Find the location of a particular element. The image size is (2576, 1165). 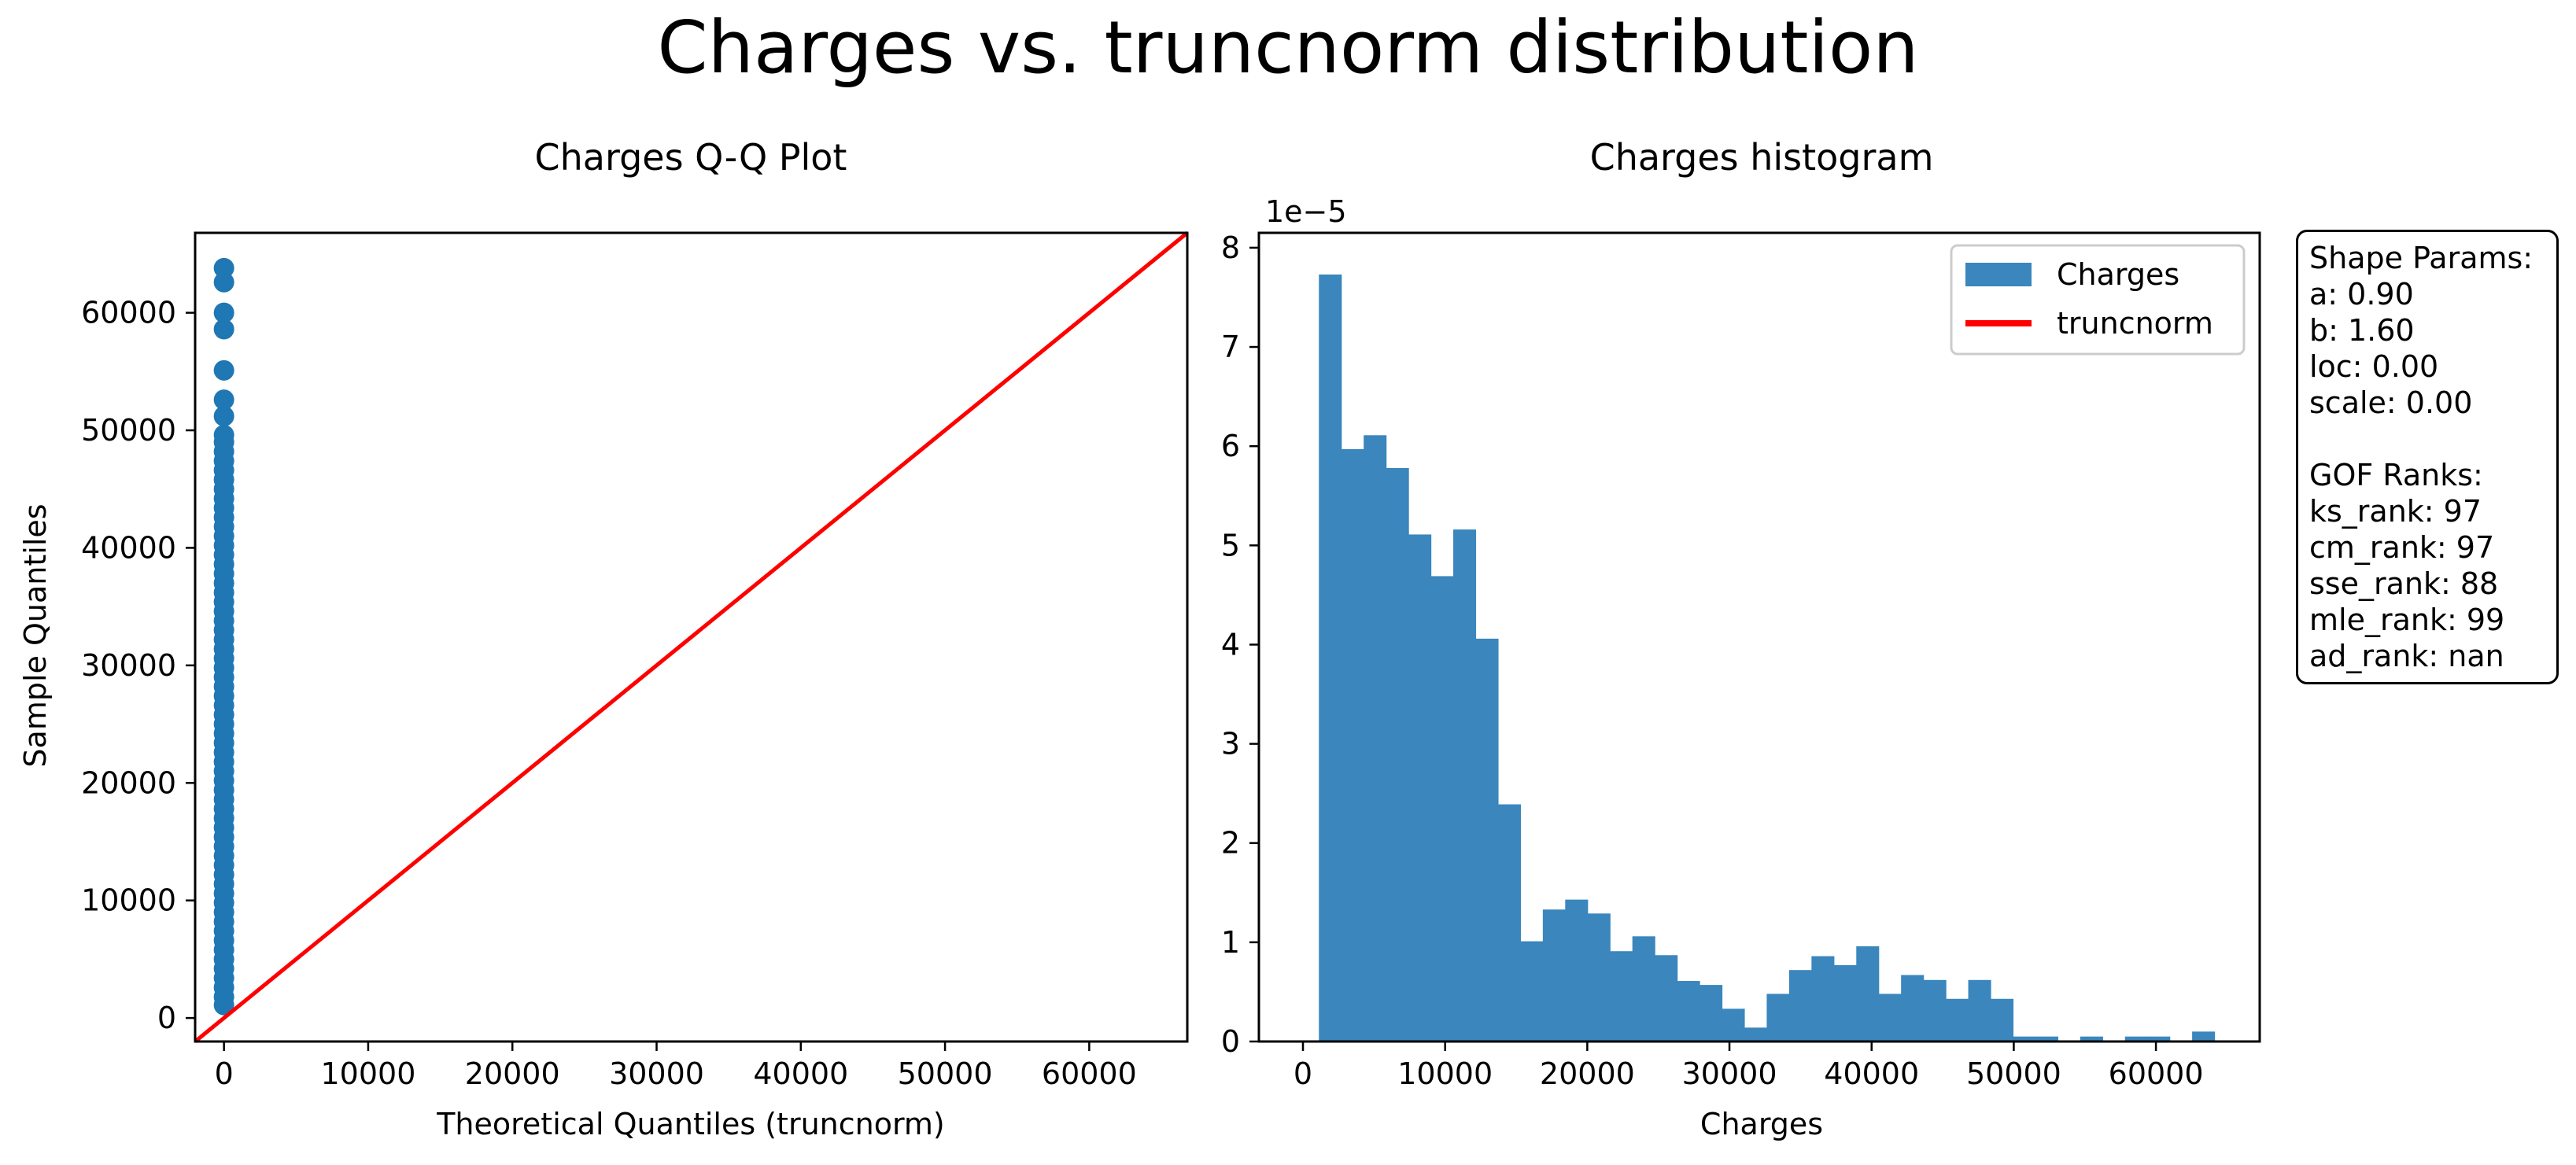

histogram-x-tick-label: 10000 is located at coordinates (1445, 1073).